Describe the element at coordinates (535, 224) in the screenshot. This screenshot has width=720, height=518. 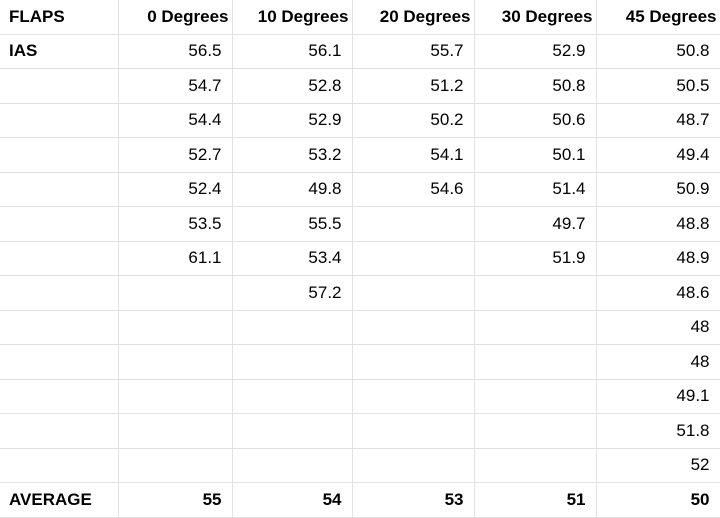
I see `data-cell: 49.7` at that location.